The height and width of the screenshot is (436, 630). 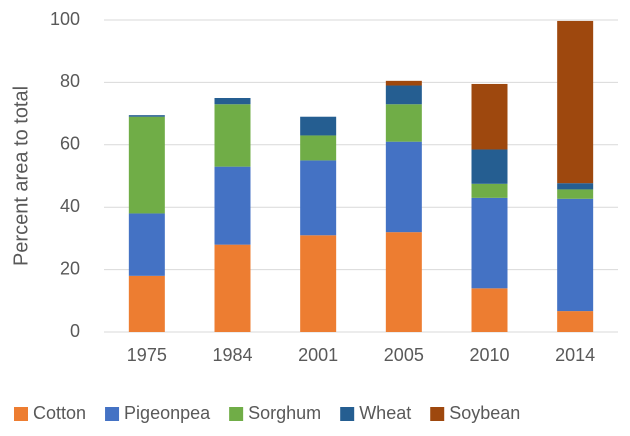 What do you see at coordinates (318, 355) in the screenshot?
I see `x-tick-label: 2001` at bounding box center [318, 355].